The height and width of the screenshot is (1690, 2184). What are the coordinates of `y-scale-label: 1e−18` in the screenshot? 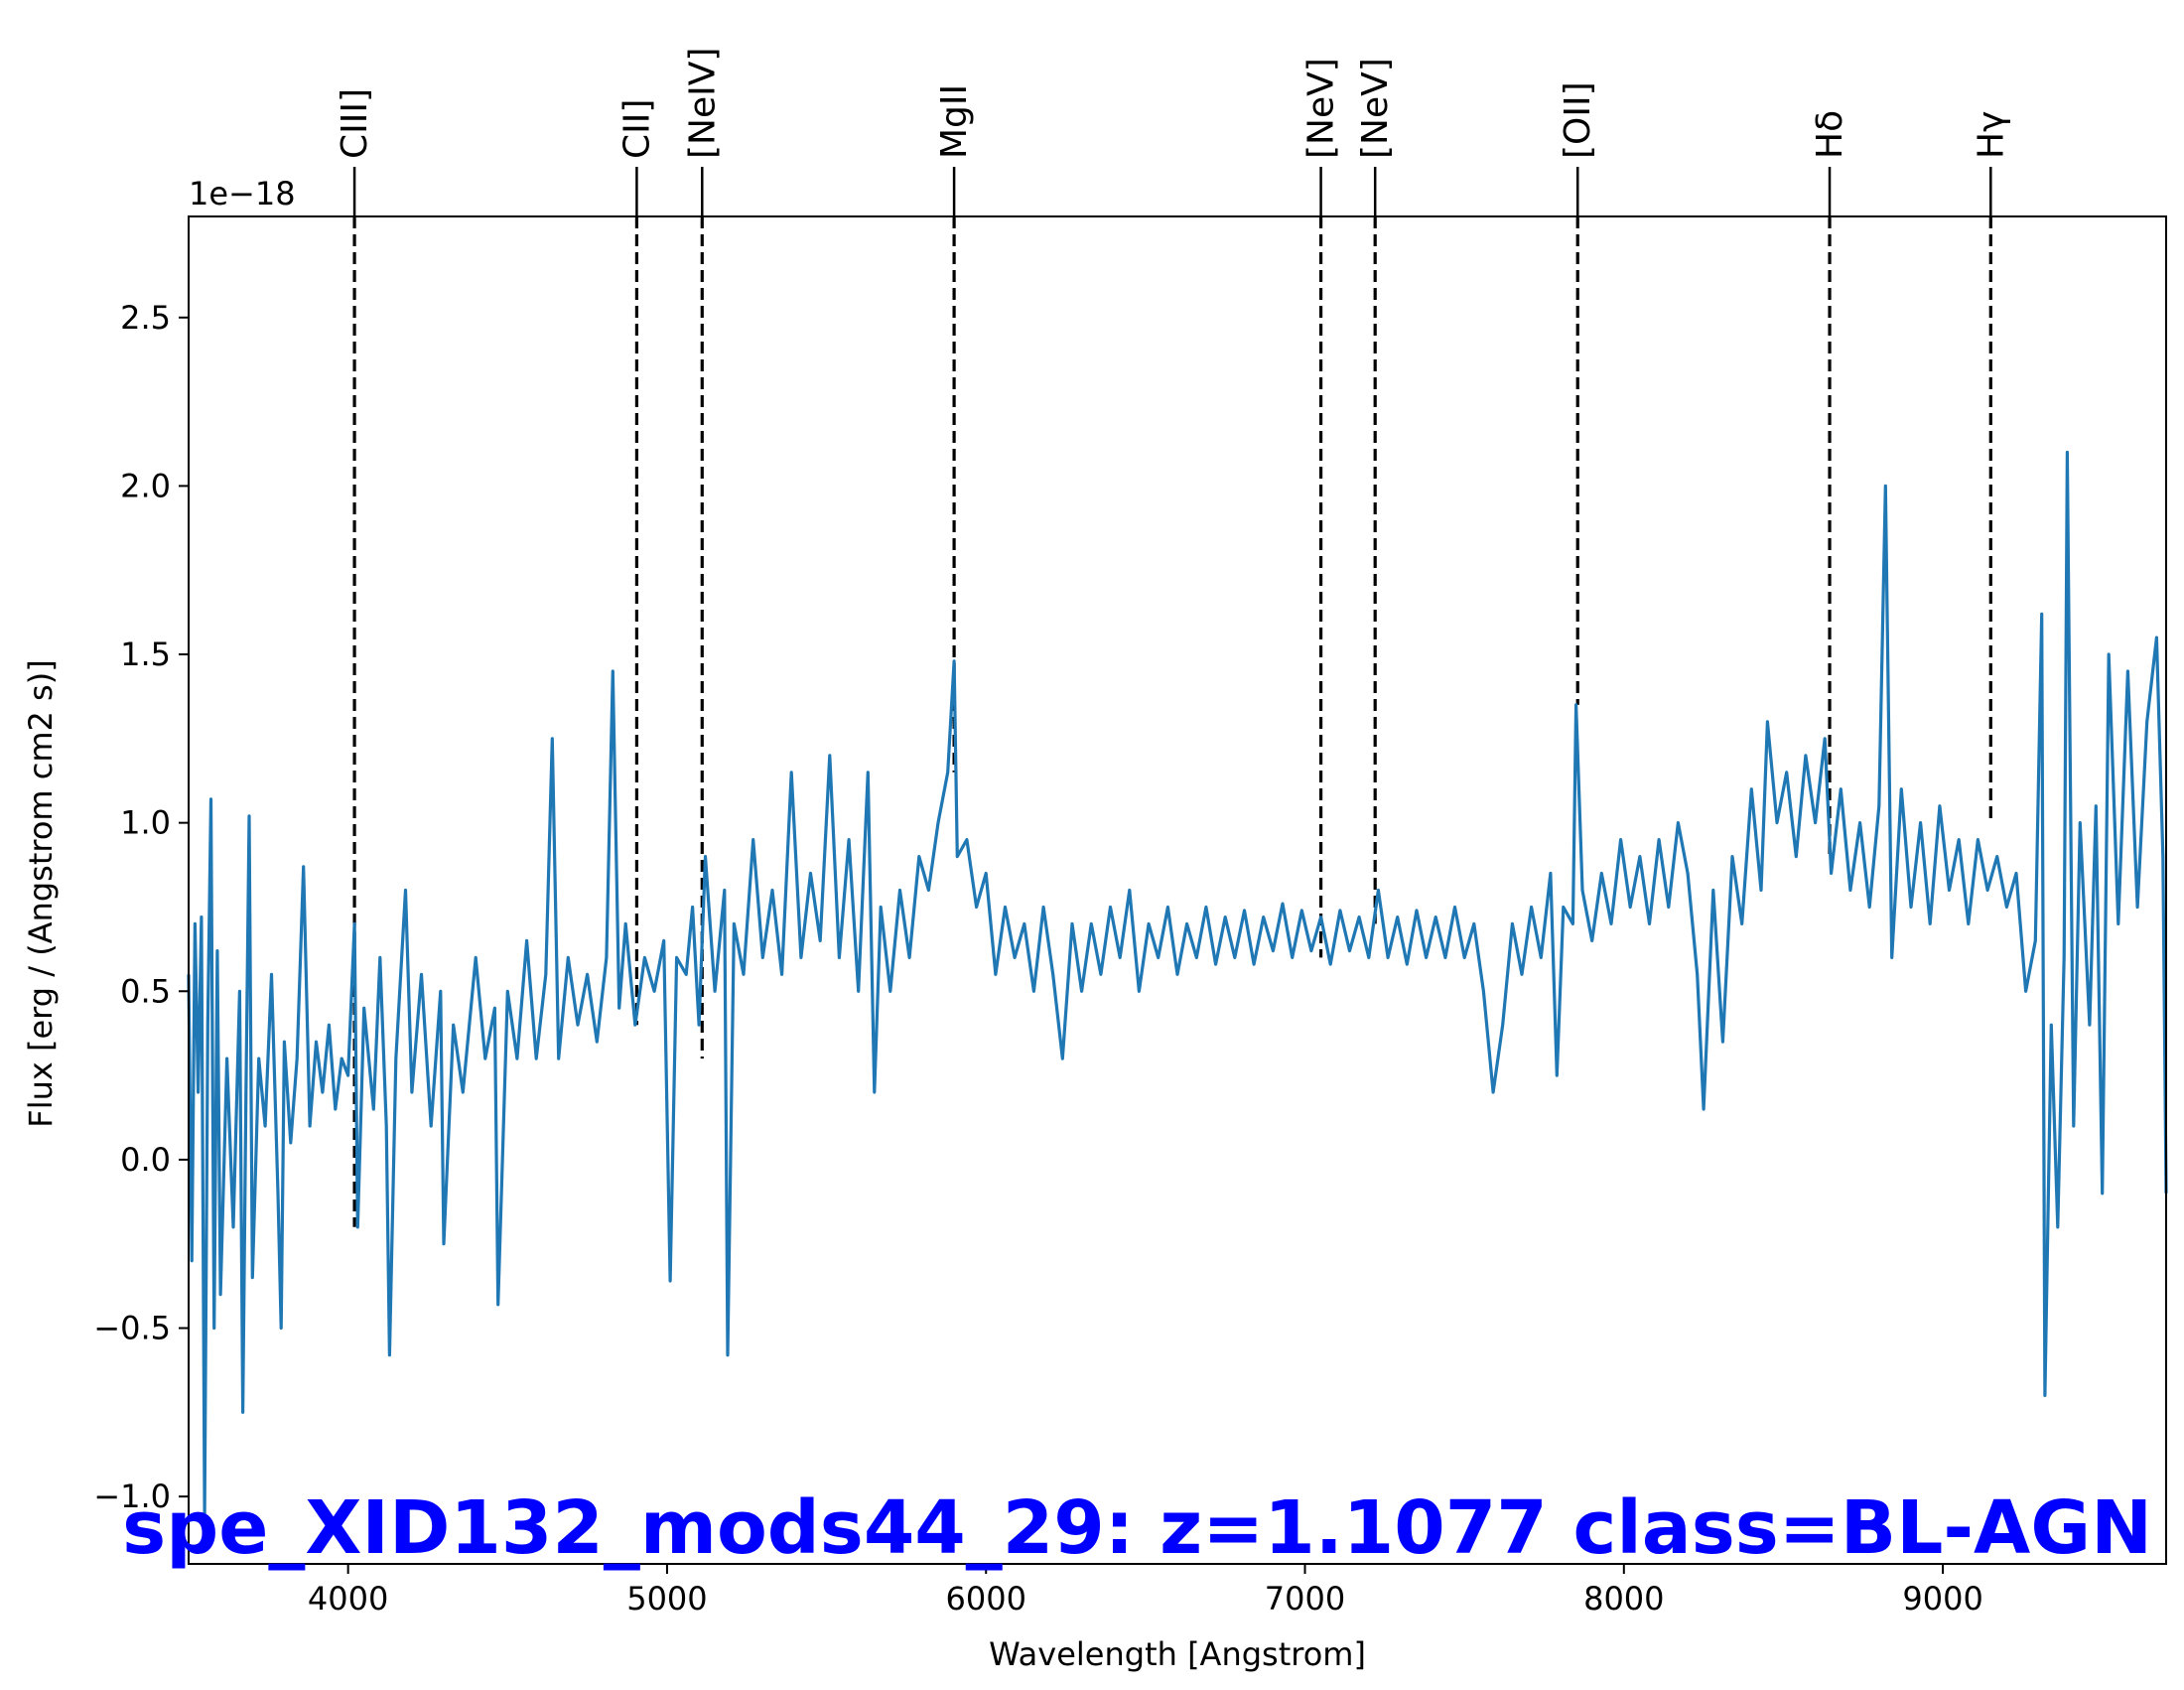 It's located at (242, 193).